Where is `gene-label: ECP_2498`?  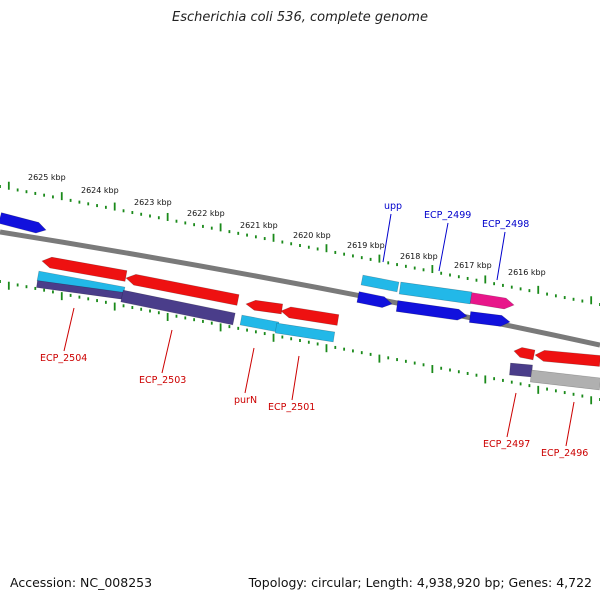 gene-label: ECP_2498 is located at coordinates (505, 224).